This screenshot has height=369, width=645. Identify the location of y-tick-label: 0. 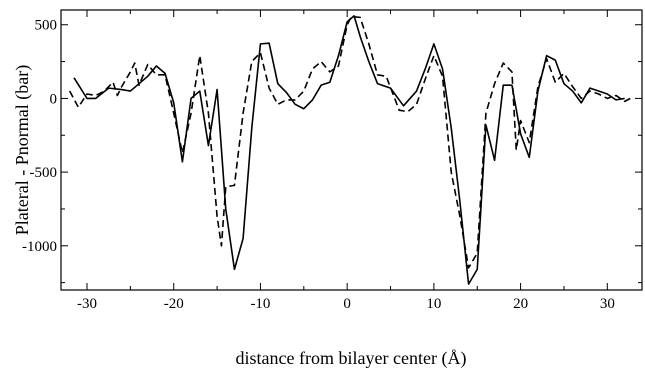
(54, 99).